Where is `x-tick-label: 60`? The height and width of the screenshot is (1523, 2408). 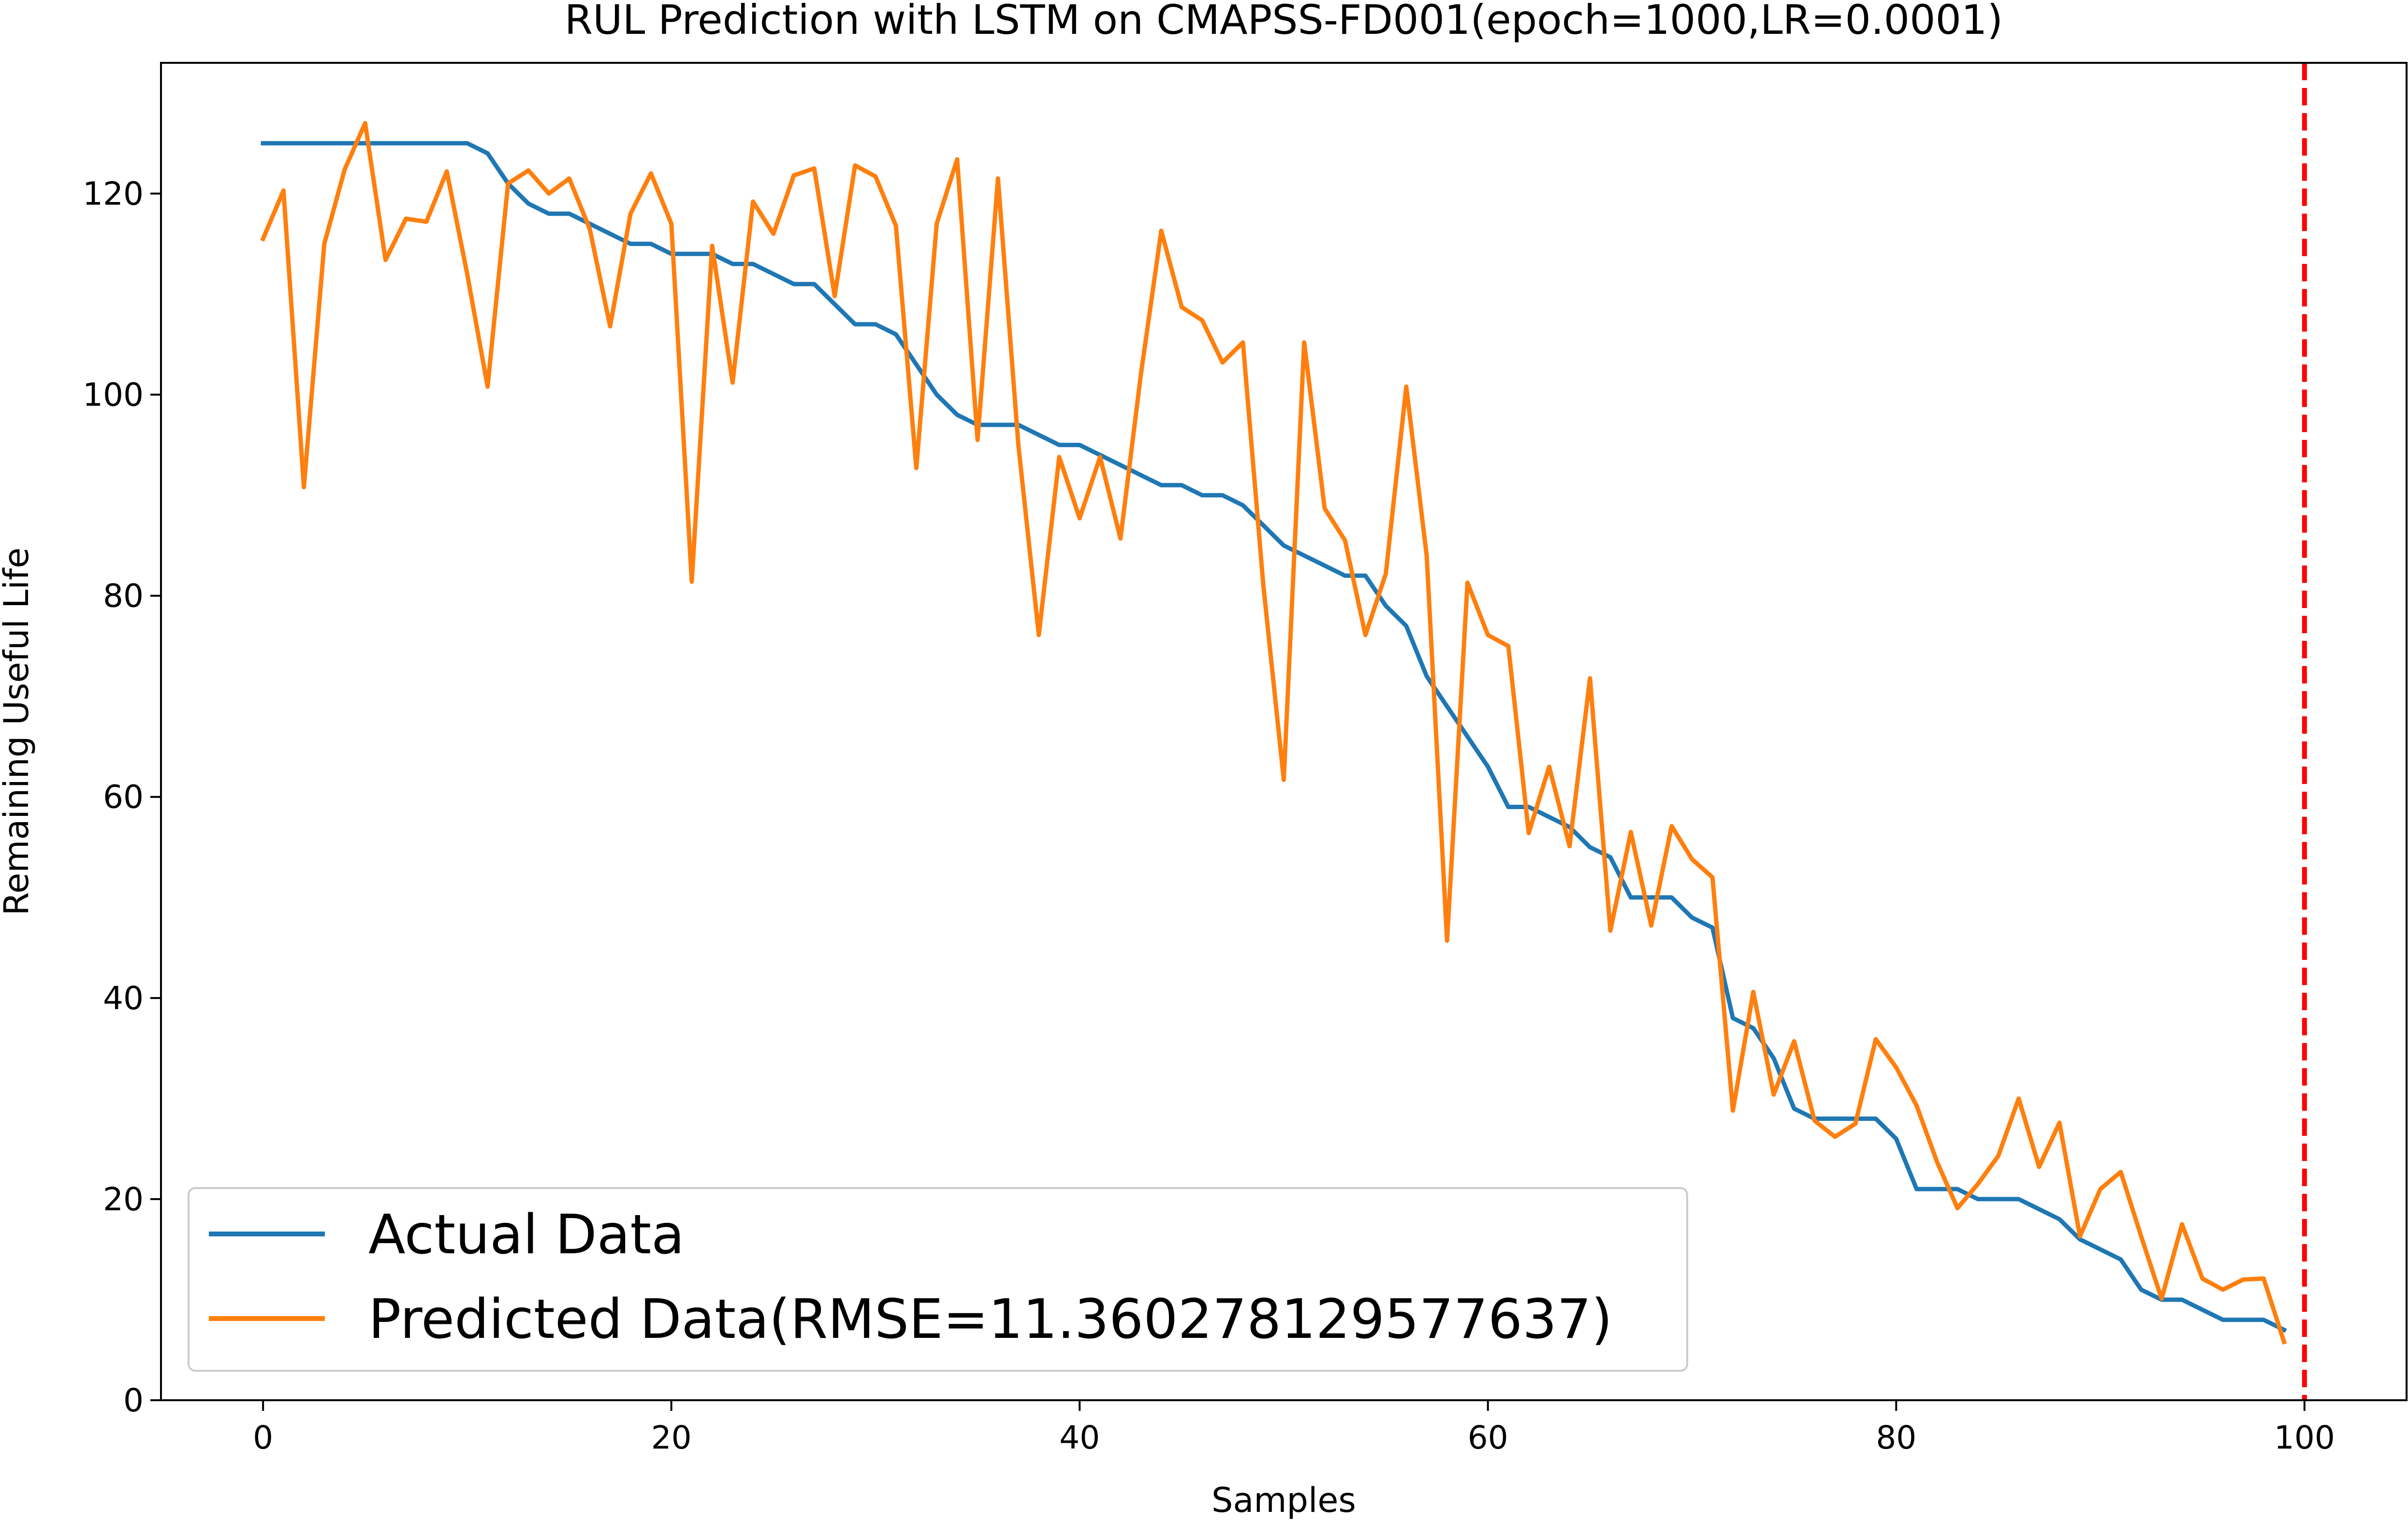
x-tick-label: 60 is located at coordinates (1488, 1437).